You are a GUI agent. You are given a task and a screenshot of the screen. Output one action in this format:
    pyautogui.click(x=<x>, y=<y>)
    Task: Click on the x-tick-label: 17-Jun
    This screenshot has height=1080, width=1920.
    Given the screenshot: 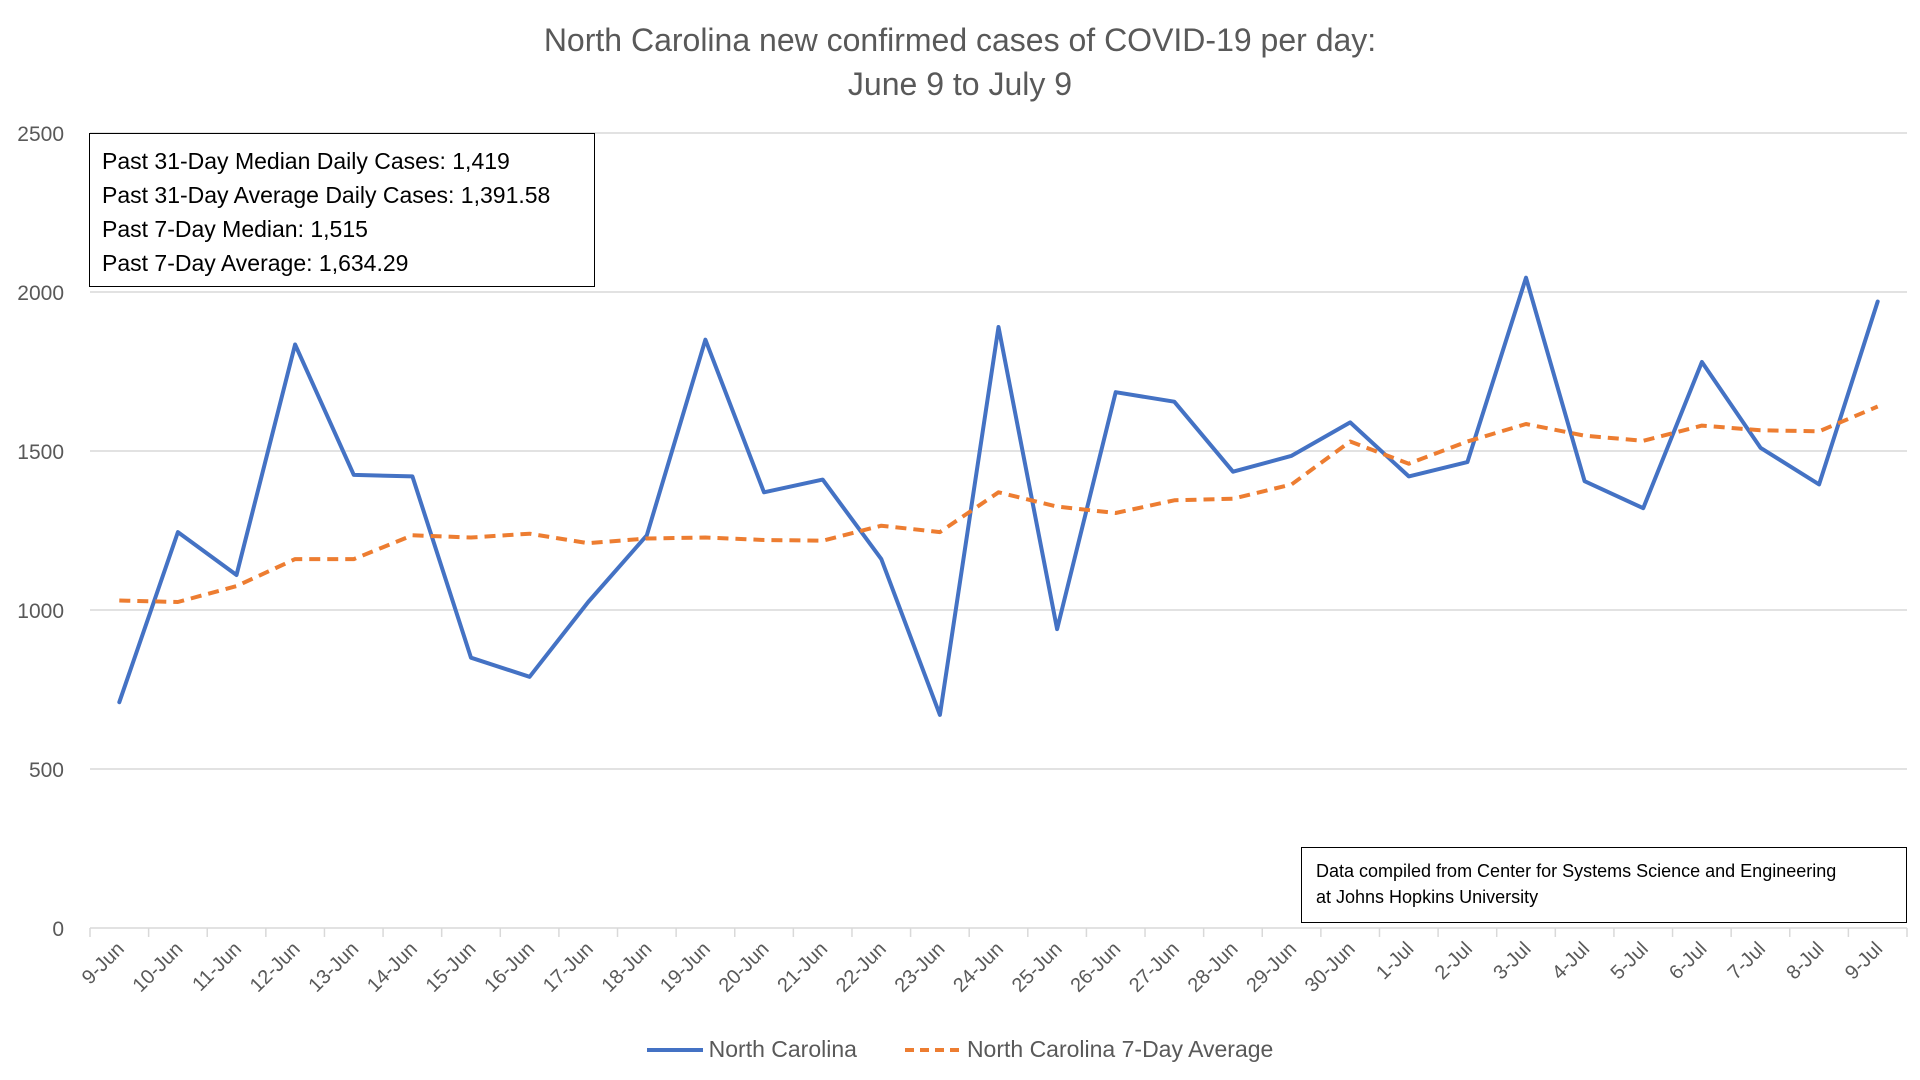 What is the action you would take?
    pyautogui.click(x=568, y=967)
    